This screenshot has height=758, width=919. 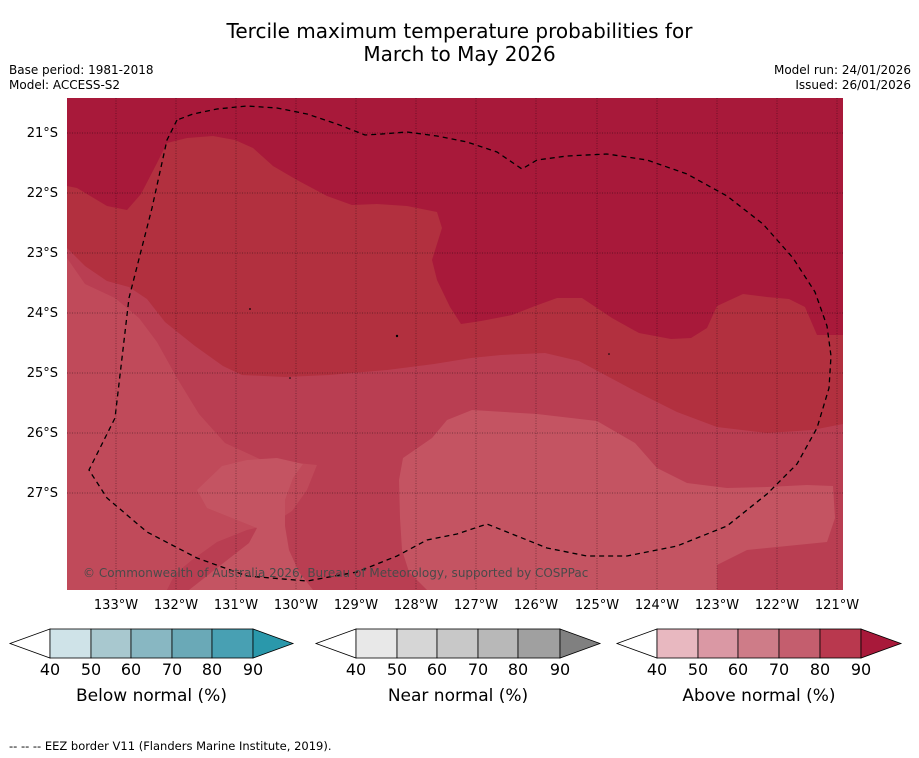 I want to click on y-tick-label: 21°S, so click(x=42, y=133).